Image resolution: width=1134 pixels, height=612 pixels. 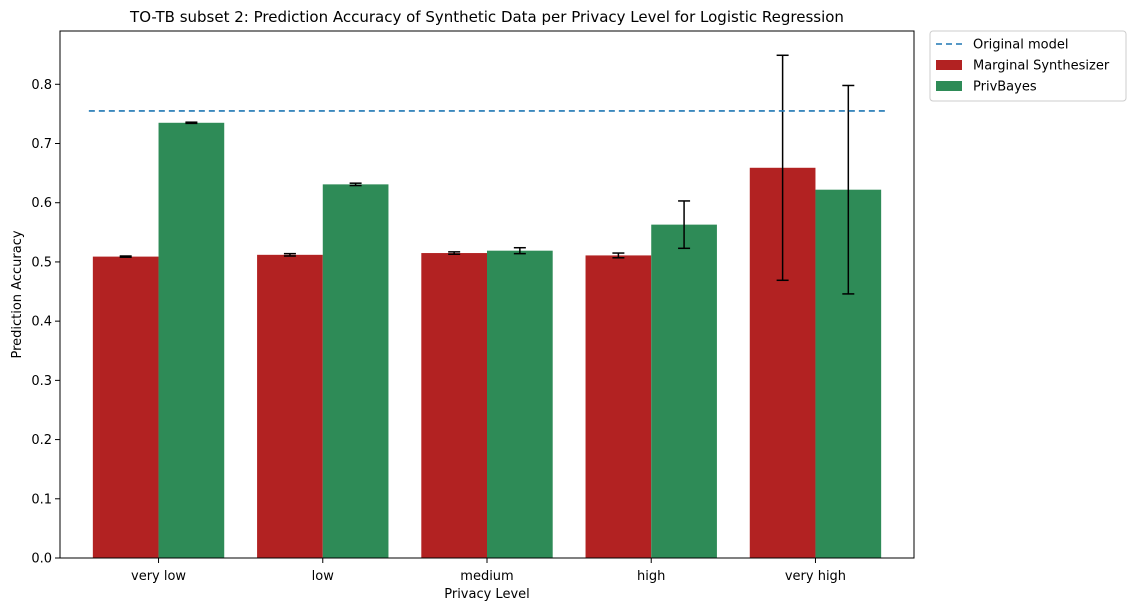 What do you see at coordinates (651, 576) in the screenshot?
I see `x-tick-label-3: high` at bounding box center [651, 576].